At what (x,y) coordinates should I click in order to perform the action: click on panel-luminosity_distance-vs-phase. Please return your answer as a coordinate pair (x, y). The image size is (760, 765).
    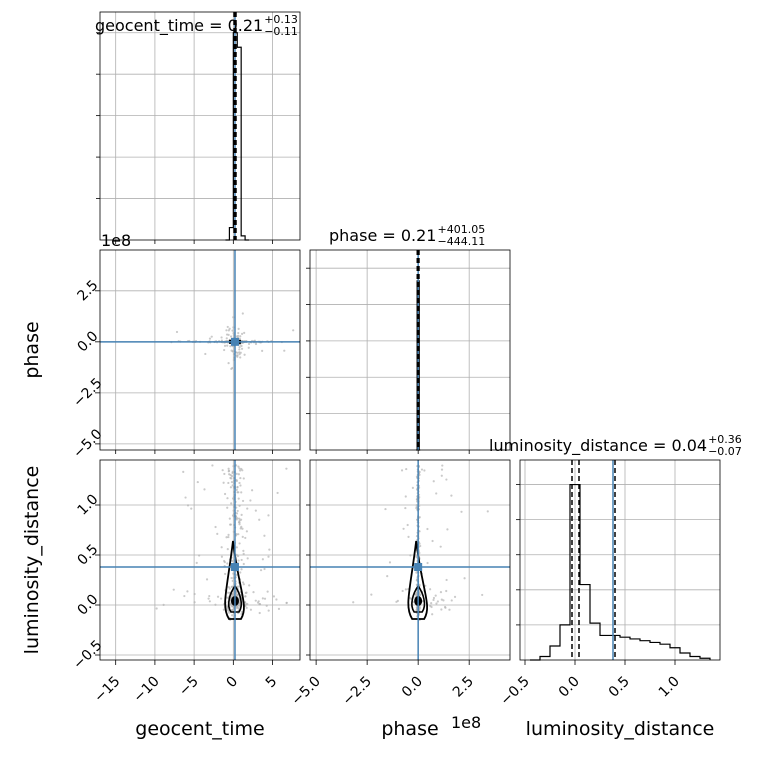
    Looking at the image, I should click on (410, 560).